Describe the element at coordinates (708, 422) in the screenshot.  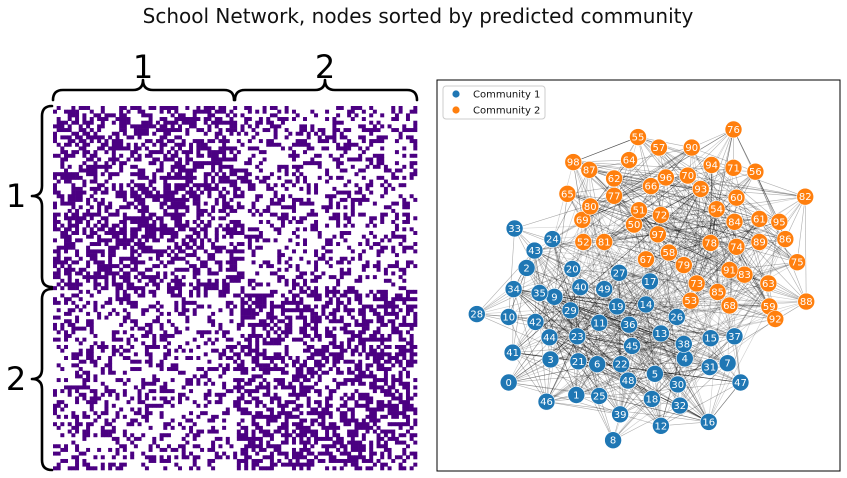
I see `node-label-16: 16` at that location.